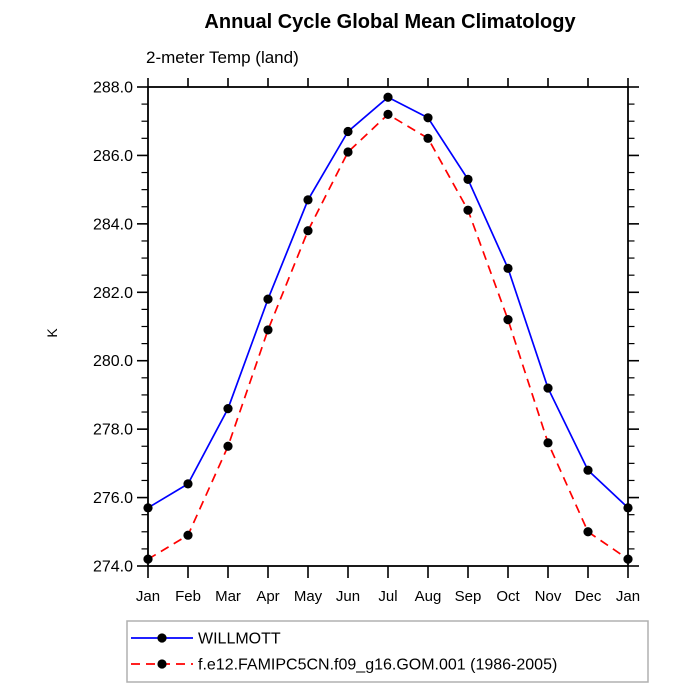 This screenshot has width=700, height=700. What do you see at coordinates (113, 293) in the screenshot?
I see `y-tick-label: 282.0` at bounding box center [113, 293].